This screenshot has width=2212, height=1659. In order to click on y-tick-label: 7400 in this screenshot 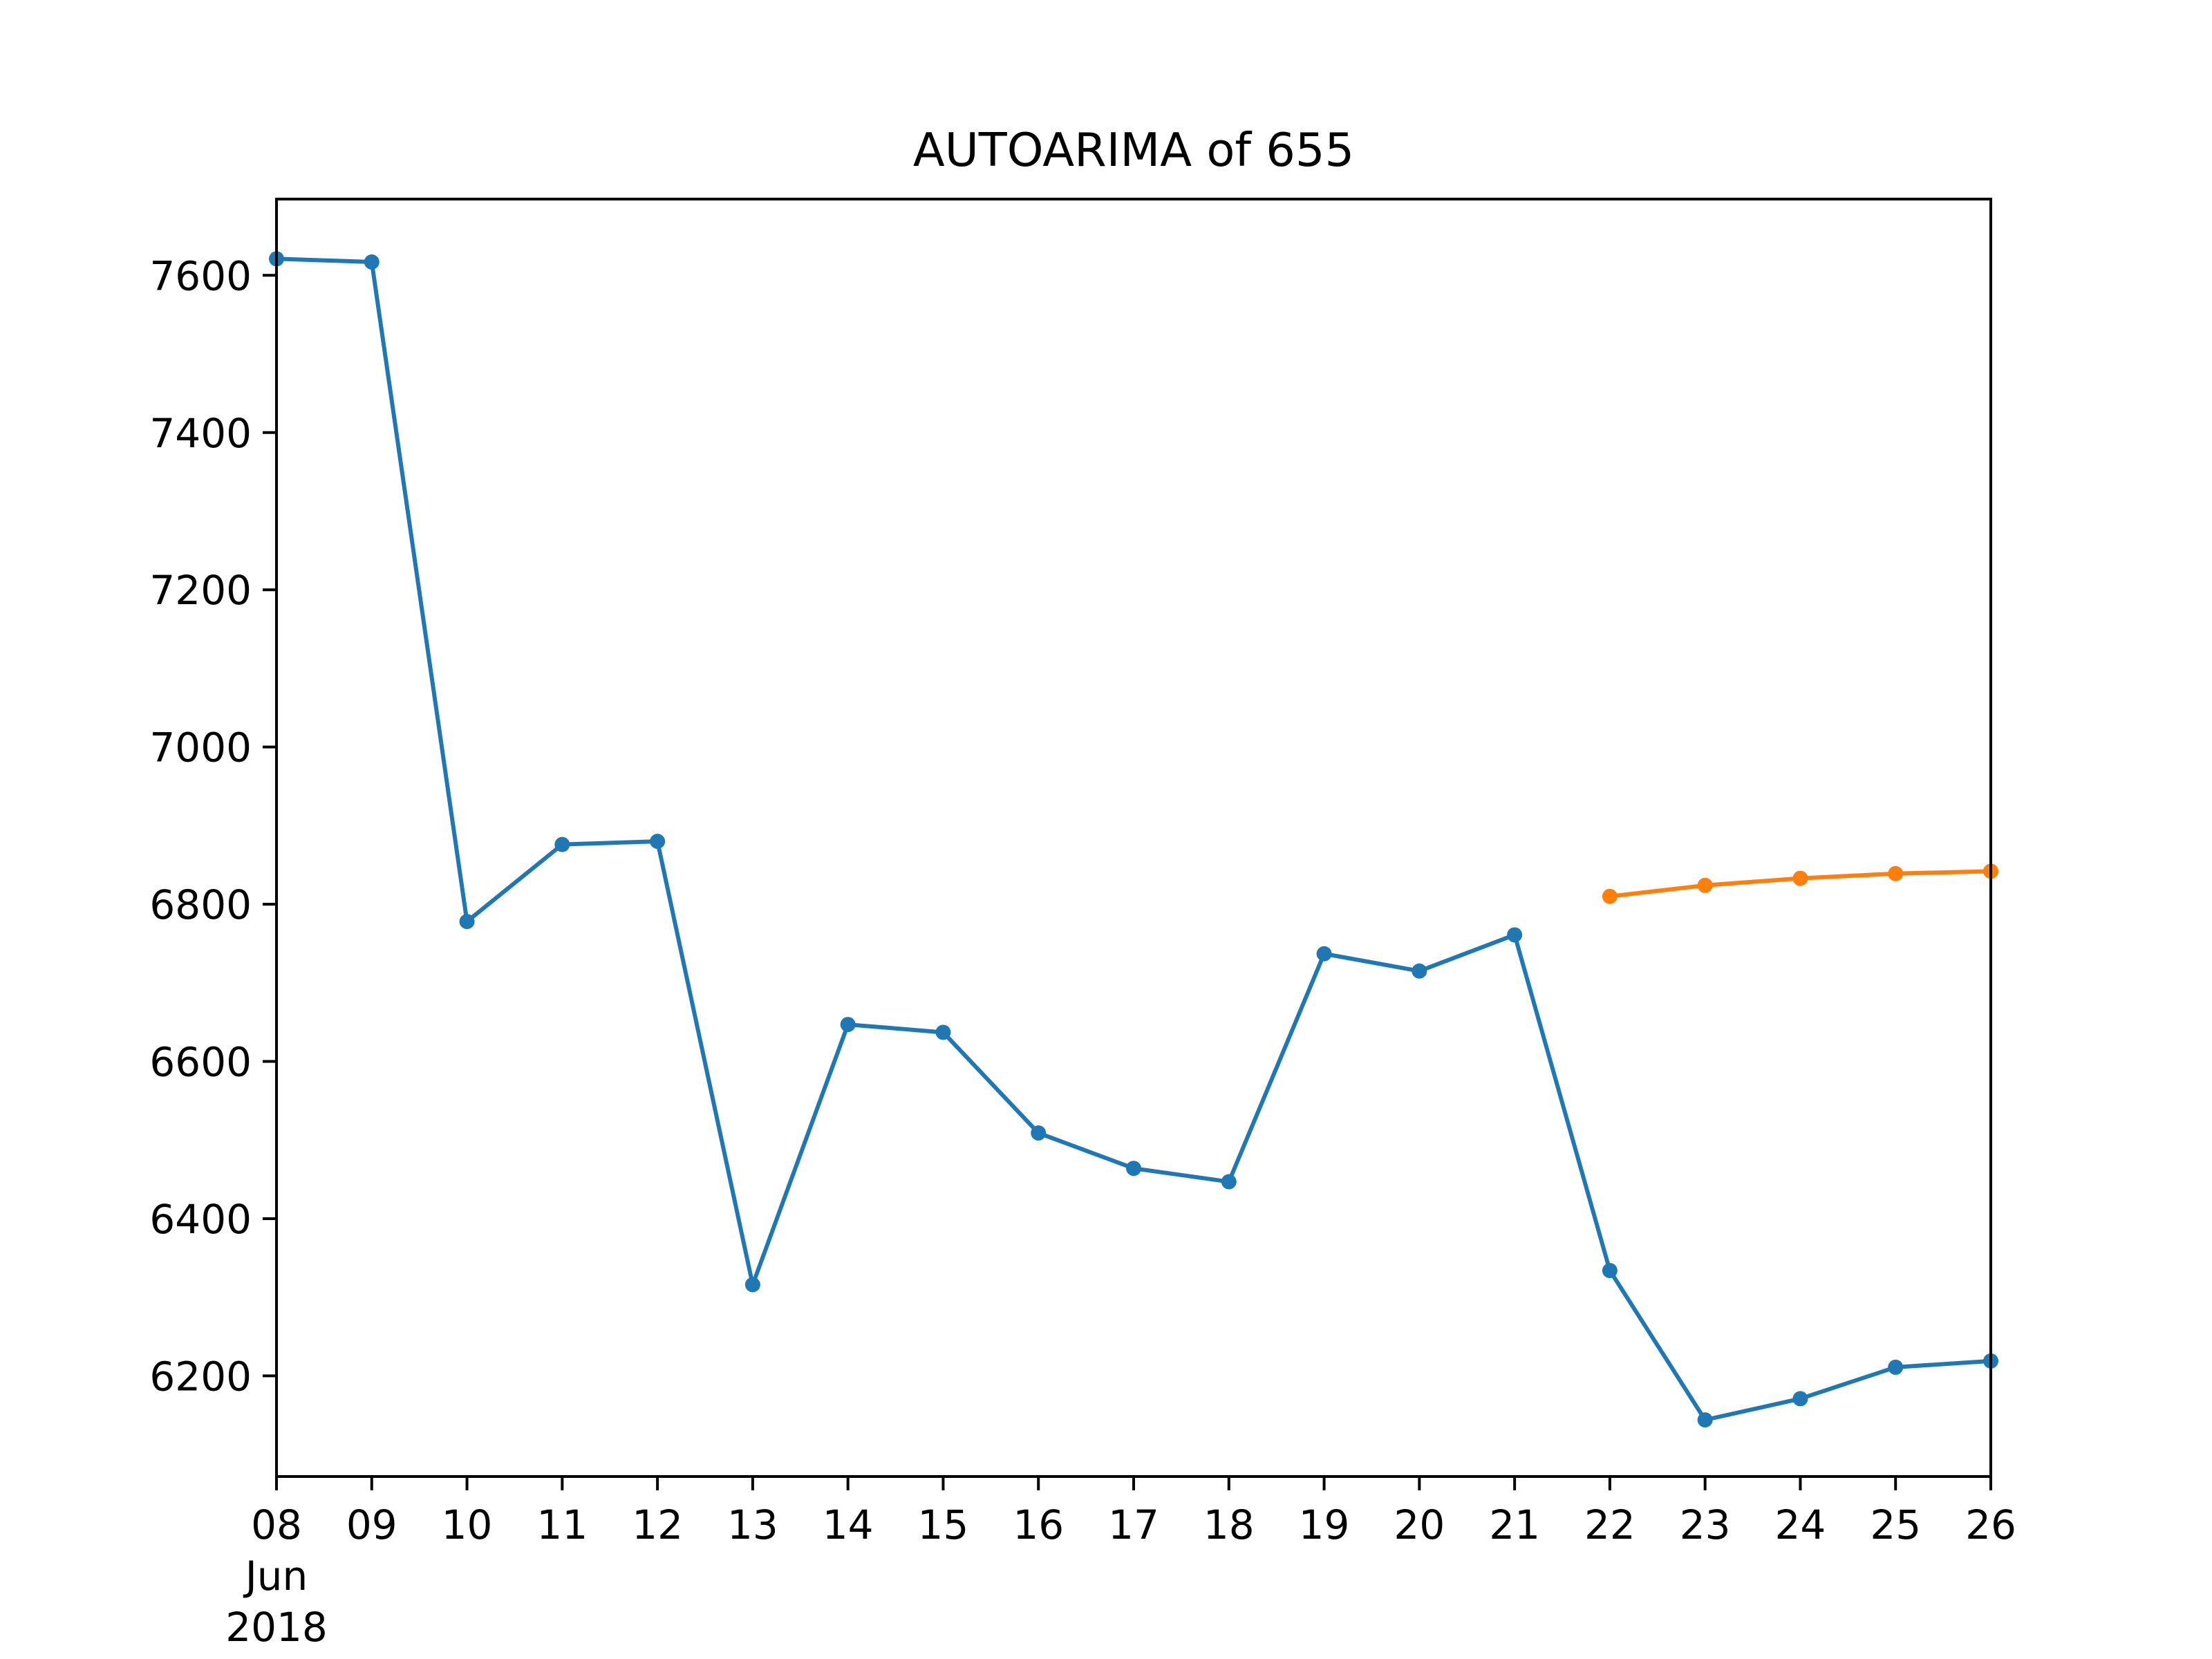, I will do `click(201, 433)`.